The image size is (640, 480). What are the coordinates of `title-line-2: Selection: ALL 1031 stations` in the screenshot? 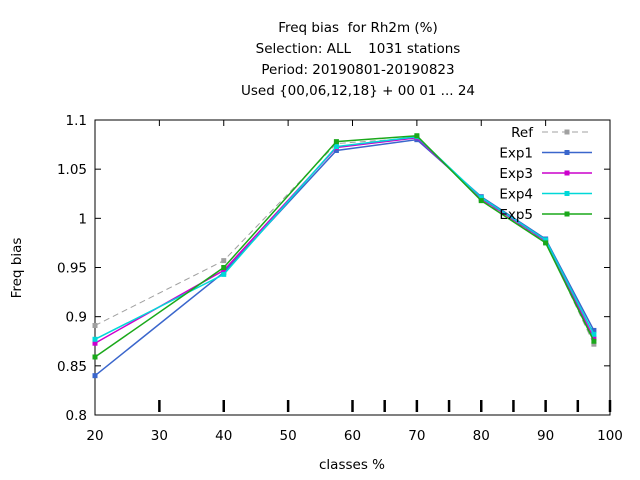 It's located at (358, 49).